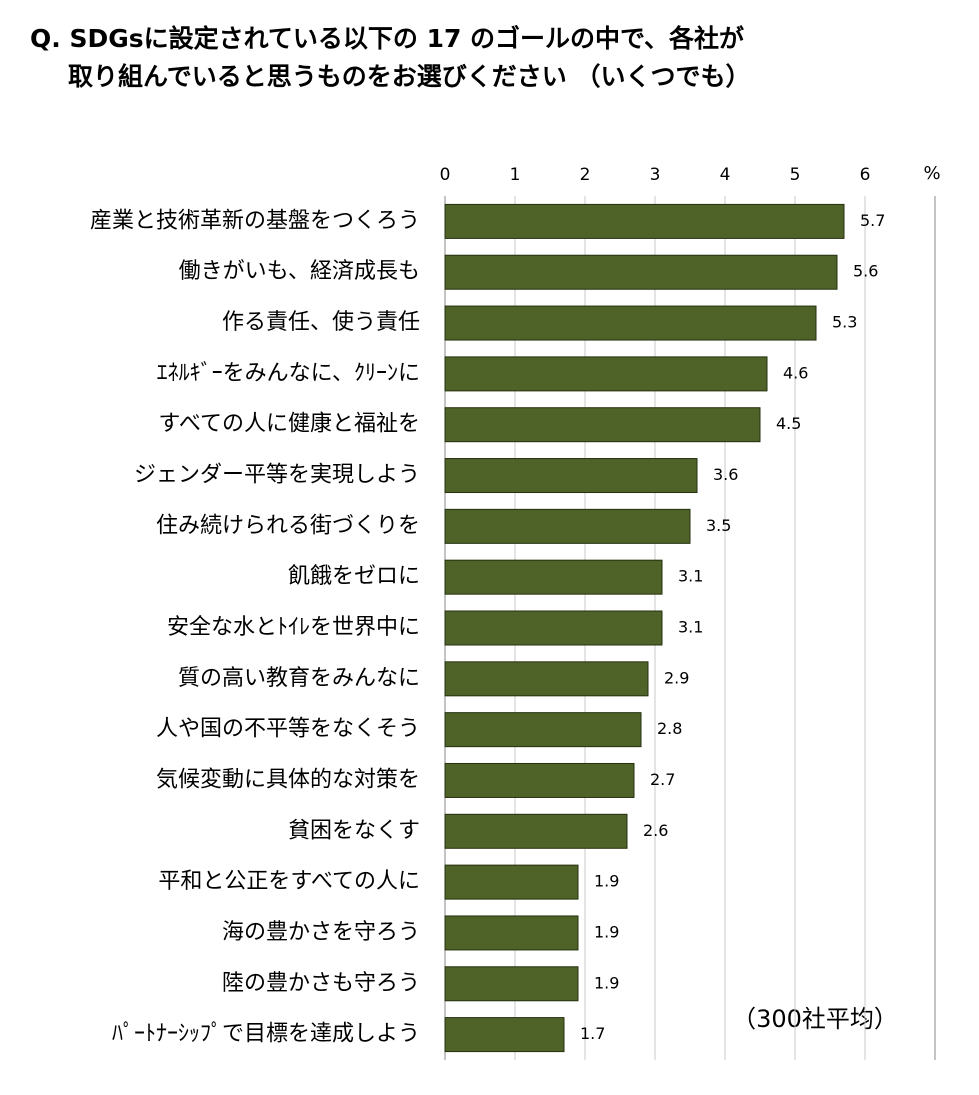 Image resolution: width=979 pixels, height=1095 pixels. What do you see at coordinates (931, 173) in the screenshot?
I see `x-axis-unit: %` at bounding box center [931, 173].